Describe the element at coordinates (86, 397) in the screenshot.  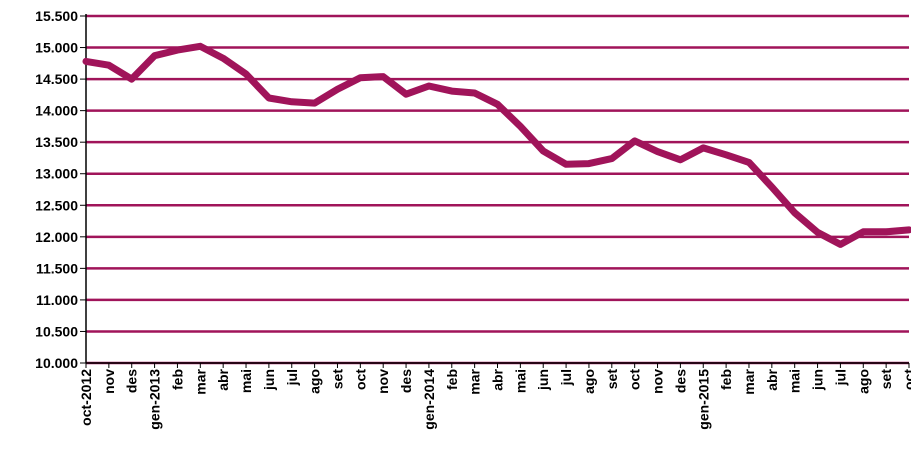
I see `x-tick-label: oct-2012` at that location.